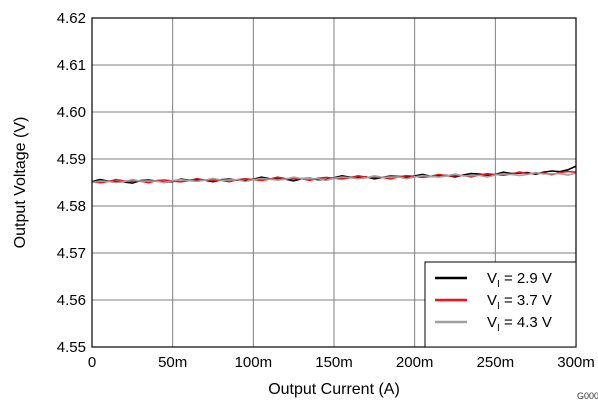 The height and width of the screenshot is (406, 598). What do you see at coordinates (71, 347) in the screenshot?
I see `y-tick-label: 4.55` at bounding box center [71, 347].